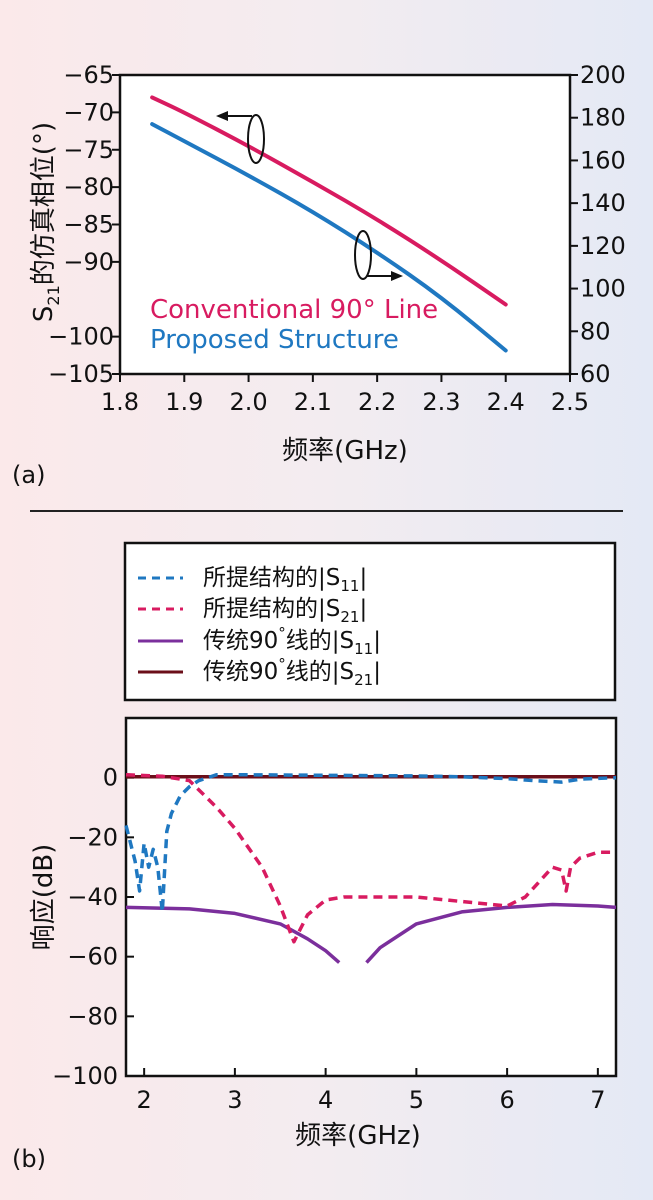 The height and width of the screenshot is (1200, 653). Describe the element at coordinates (274, 340) in the screenshot. I see `series-label-proposed: Proposed Structure` at that location.